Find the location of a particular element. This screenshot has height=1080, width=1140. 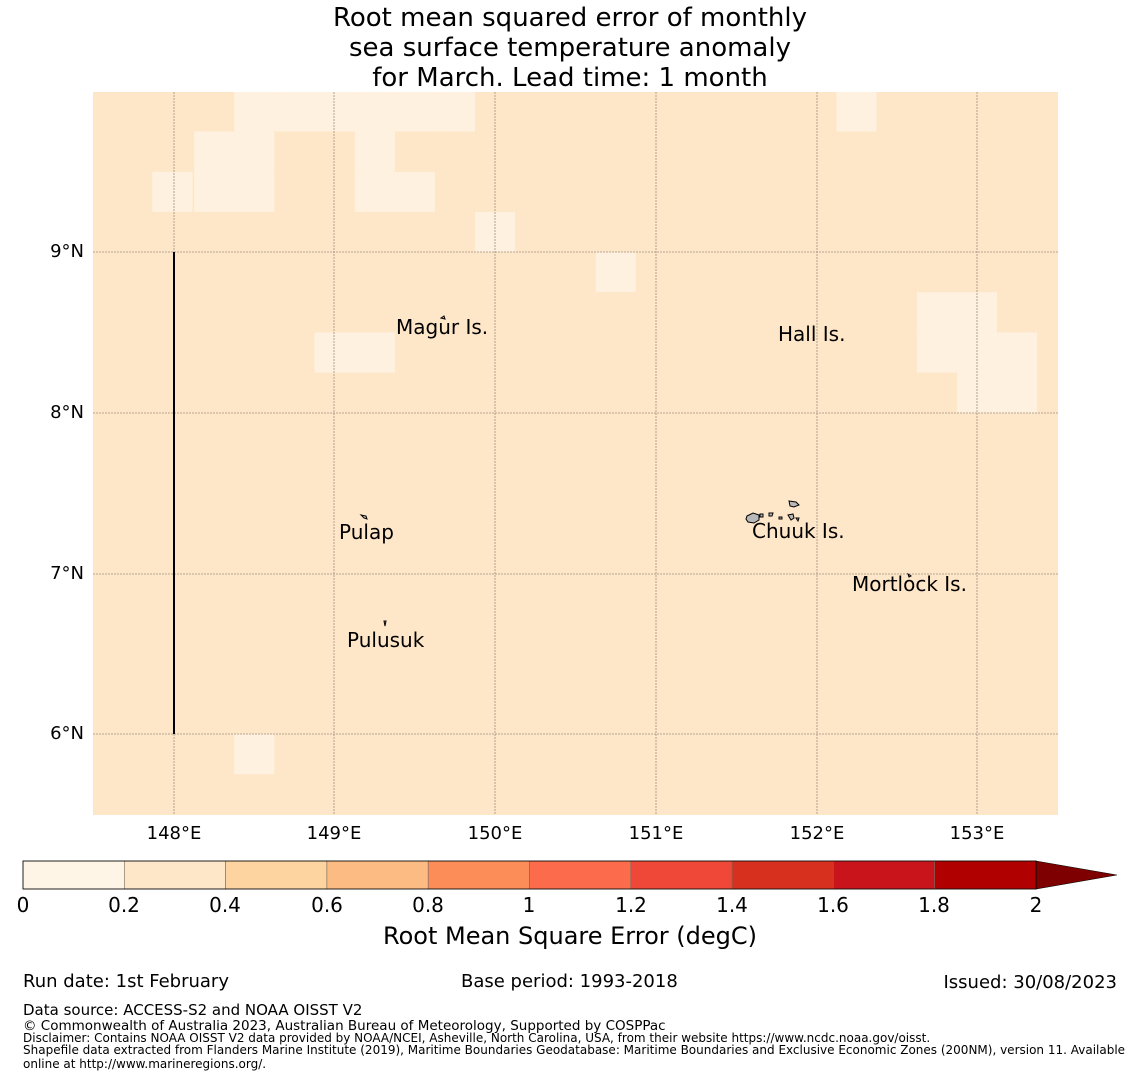

title-line-3: for March. Lead time: 1 month is located at coordinates (570, 78).